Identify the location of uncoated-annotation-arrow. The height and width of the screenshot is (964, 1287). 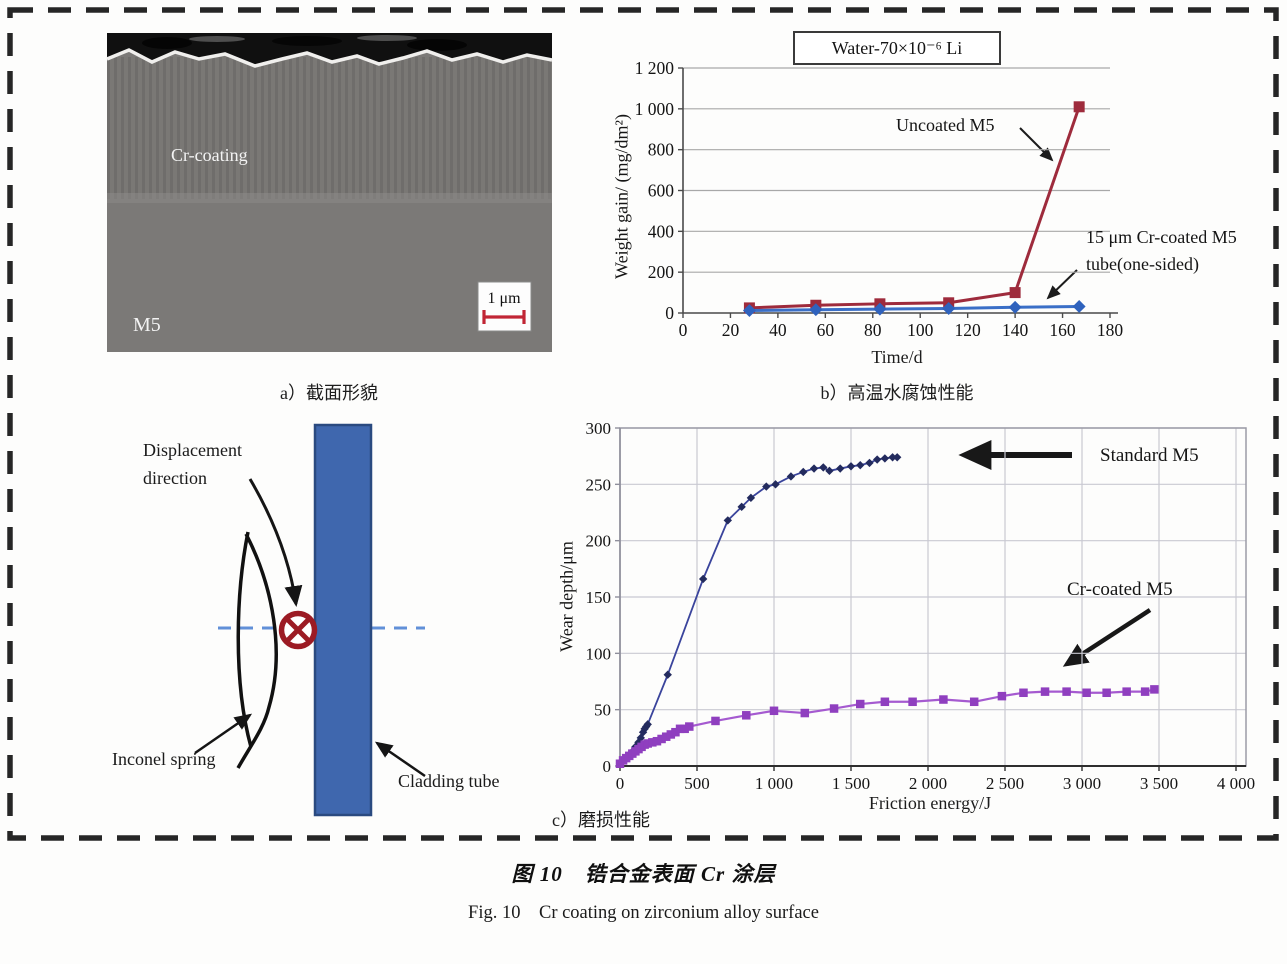
(1036, 144).